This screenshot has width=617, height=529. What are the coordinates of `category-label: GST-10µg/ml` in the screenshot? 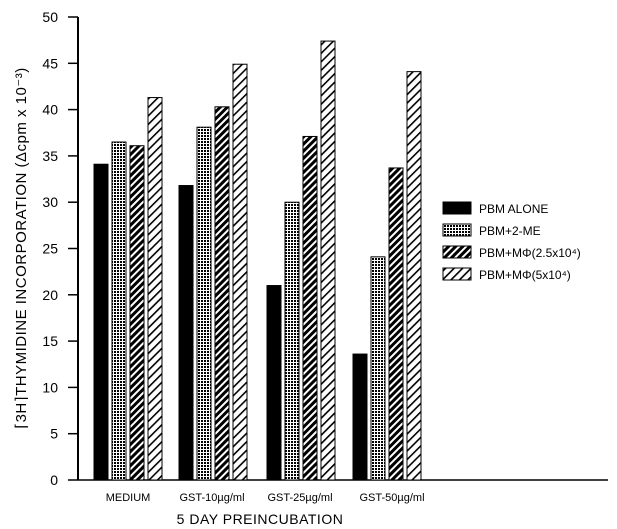 It's located at (211, 498).